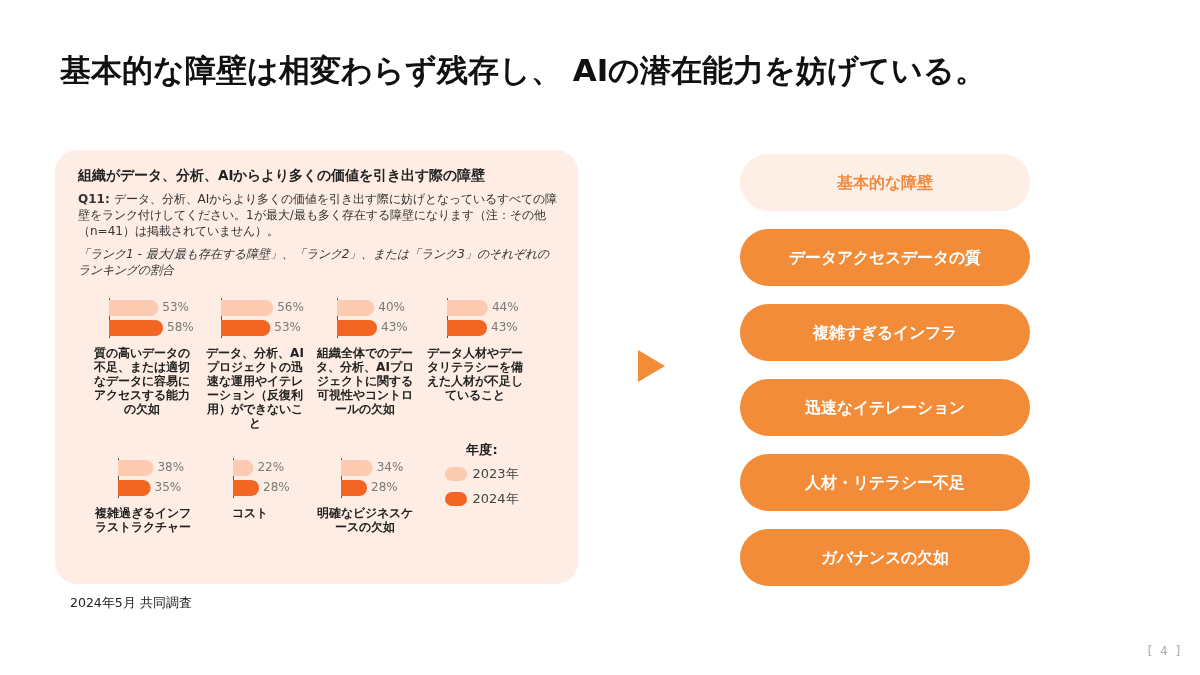 Image resolution: width=1200 pixels, height=675 pixels. I want to click on text: 複雑すぎるインフラ, so click(885, 332).